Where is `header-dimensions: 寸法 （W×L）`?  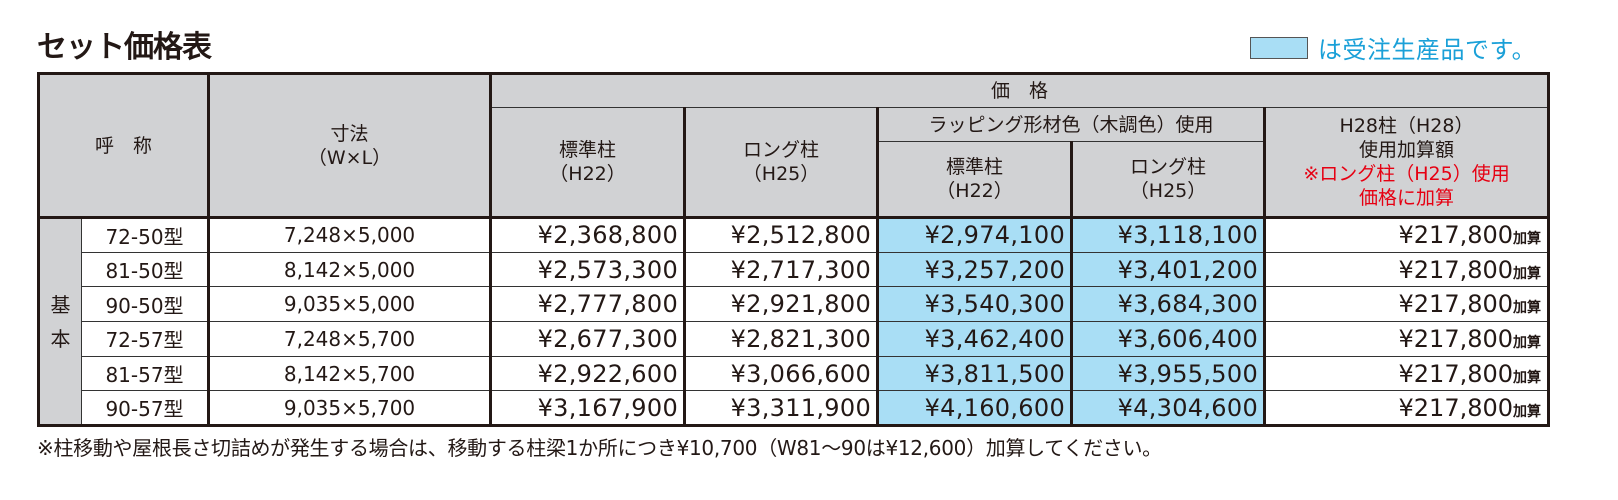 header-dimensions: 寸法 （W×L） is located at coordinates (350, 146).